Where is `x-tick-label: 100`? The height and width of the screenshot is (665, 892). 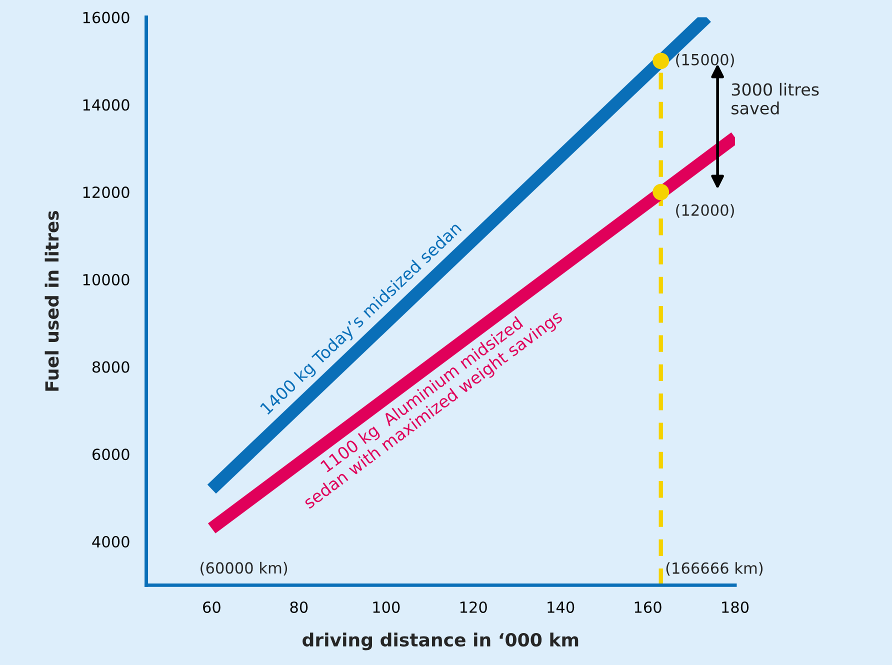
x-tick-label: 100 is located at coordinates (386, 607).